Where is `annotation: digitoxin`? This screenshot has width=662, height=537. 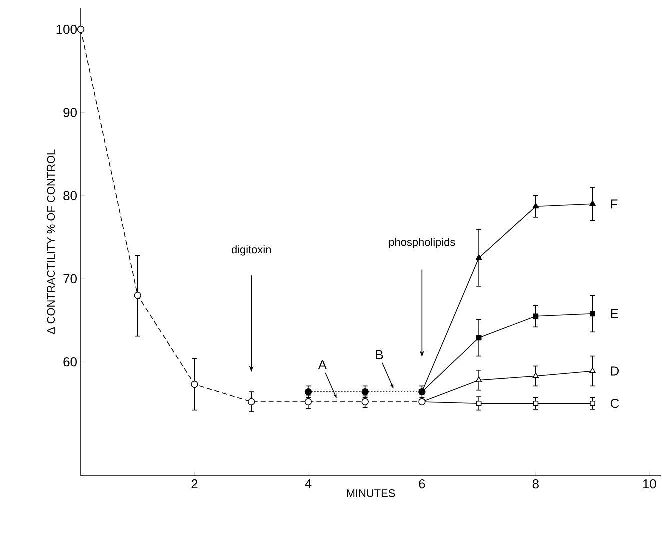
annotation: digitoxin is located at coordinates (251, 251).